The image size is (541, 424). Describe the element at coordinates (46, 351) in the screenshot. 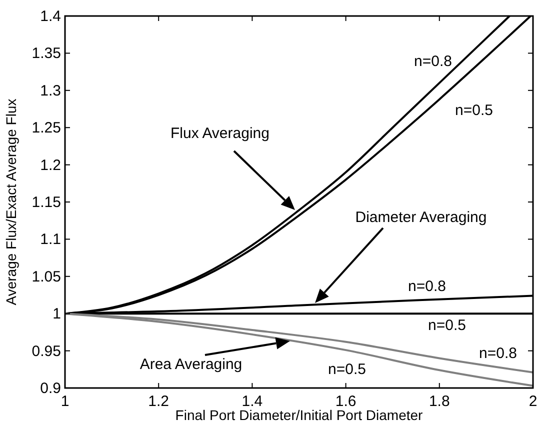

I see `y-tick-label: 0.95` at that location.